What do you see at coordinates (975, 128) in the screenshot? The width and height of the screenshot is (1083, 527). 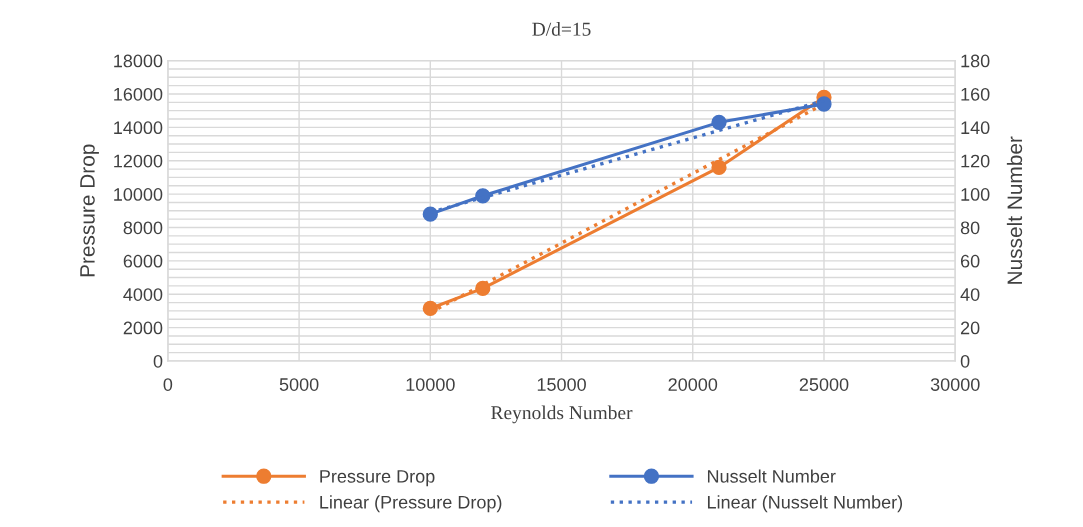 I see `y2-tick-label: 140` at bounding box center [975, 128].